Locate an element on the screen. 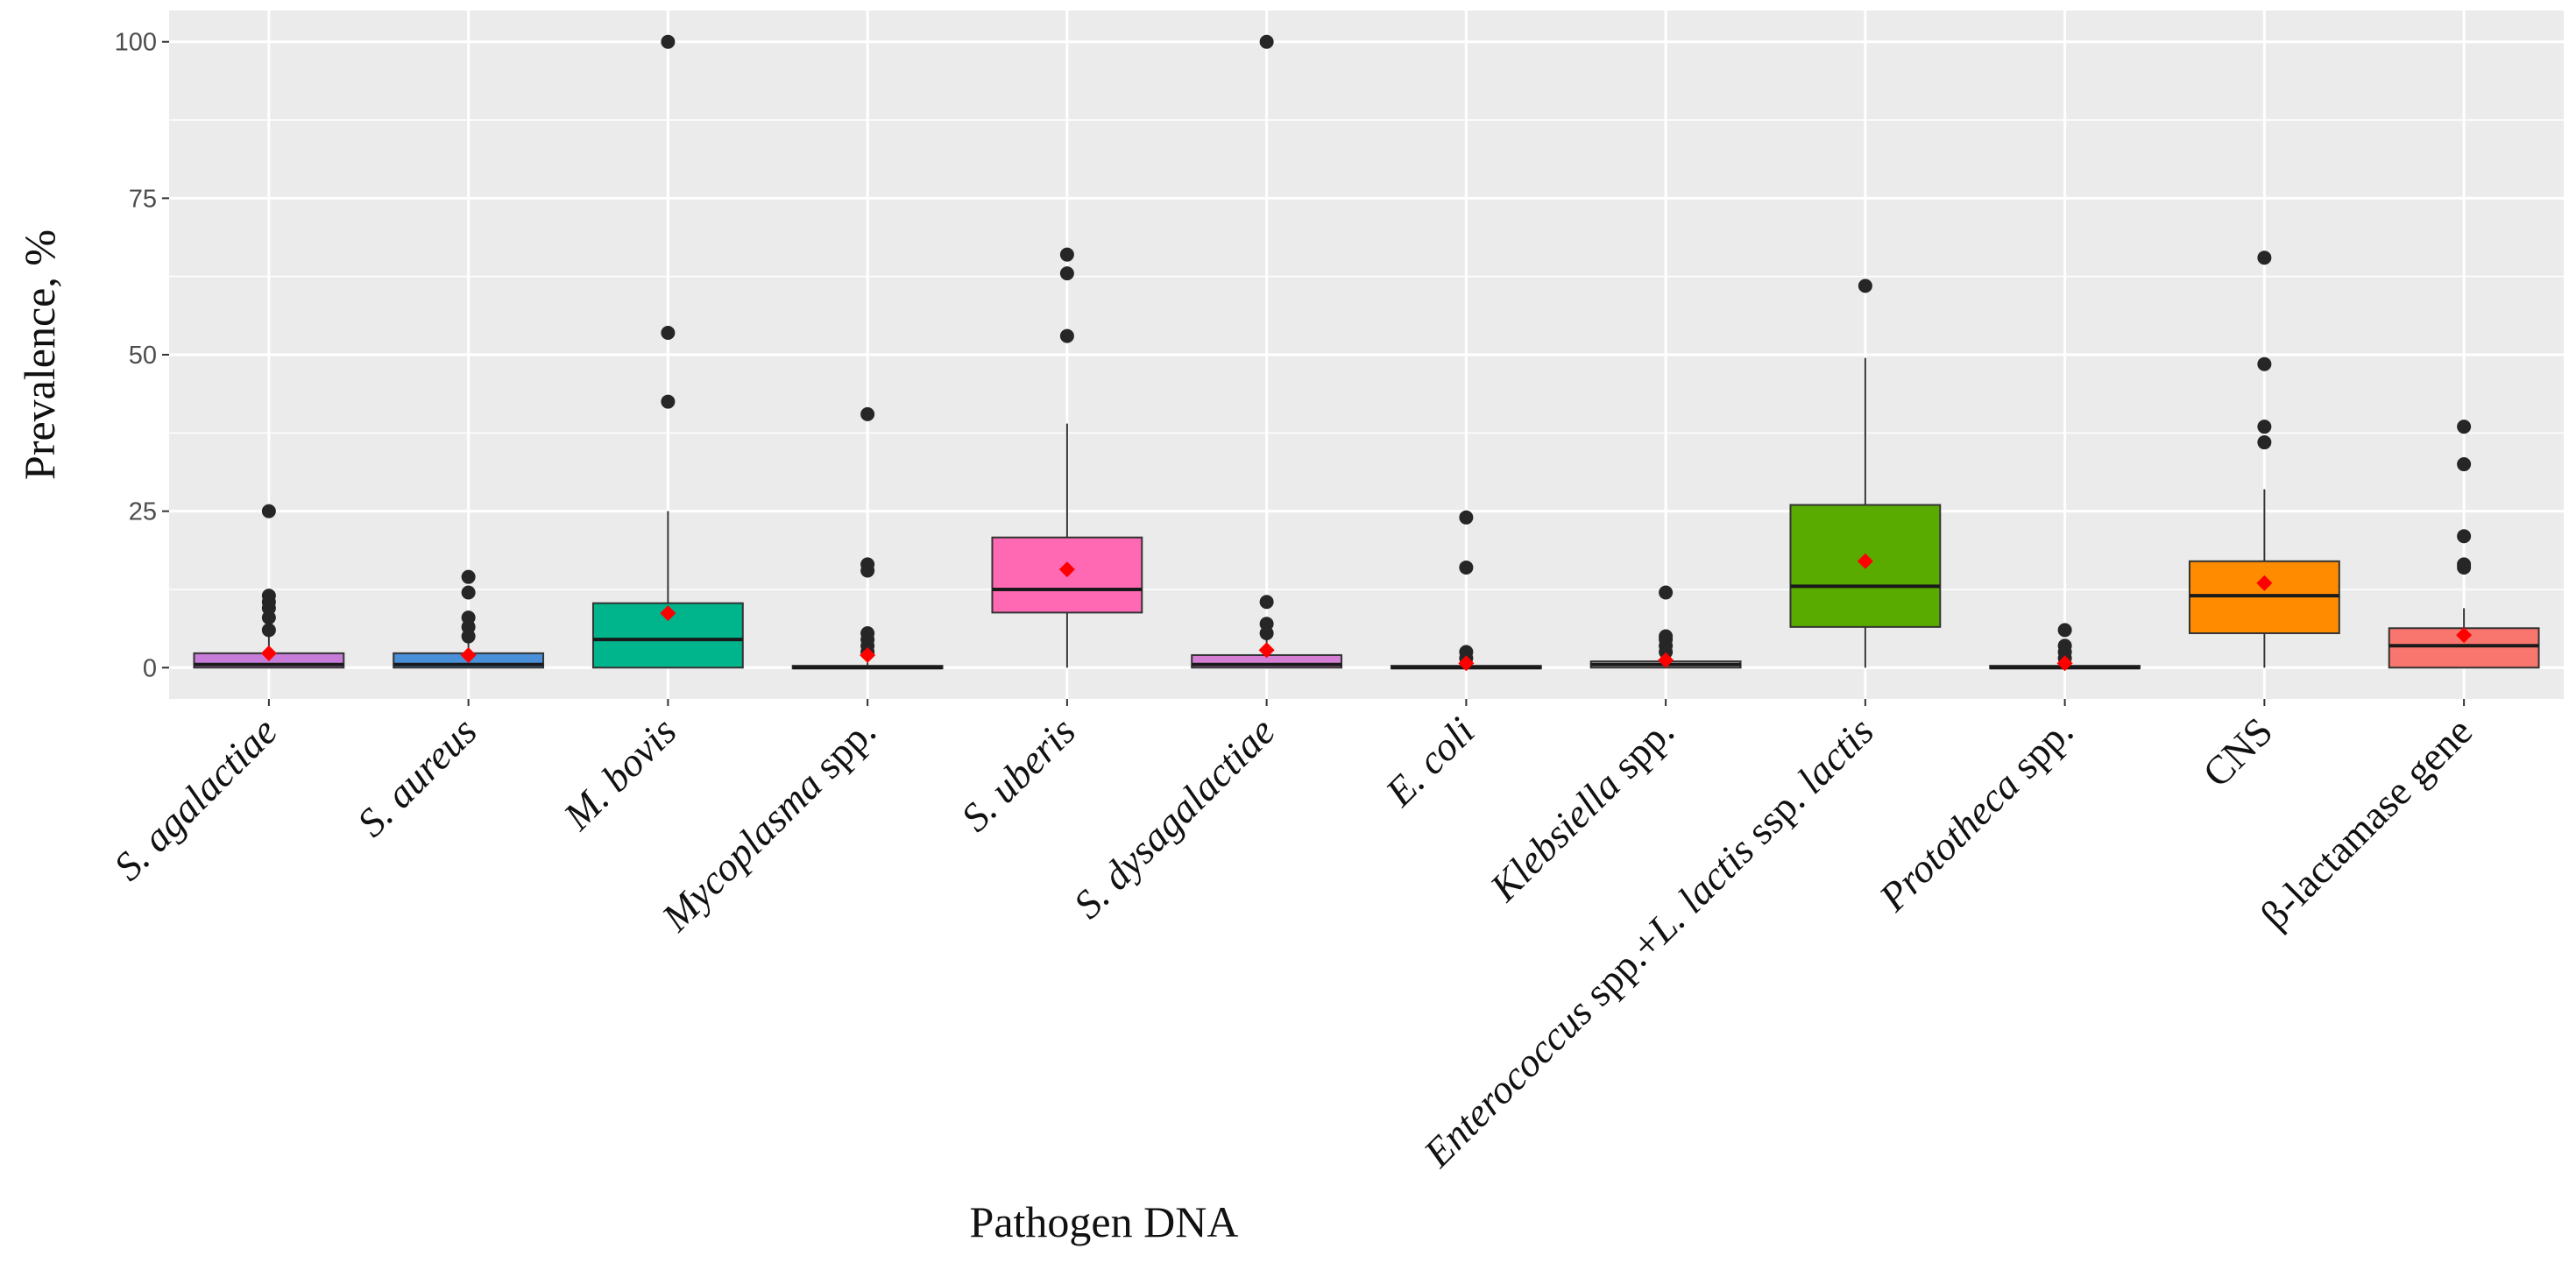 This screenshot has width=2576, height=1277. x-tick-label: Prototheca spp. is located at coordinates (1976, 815).